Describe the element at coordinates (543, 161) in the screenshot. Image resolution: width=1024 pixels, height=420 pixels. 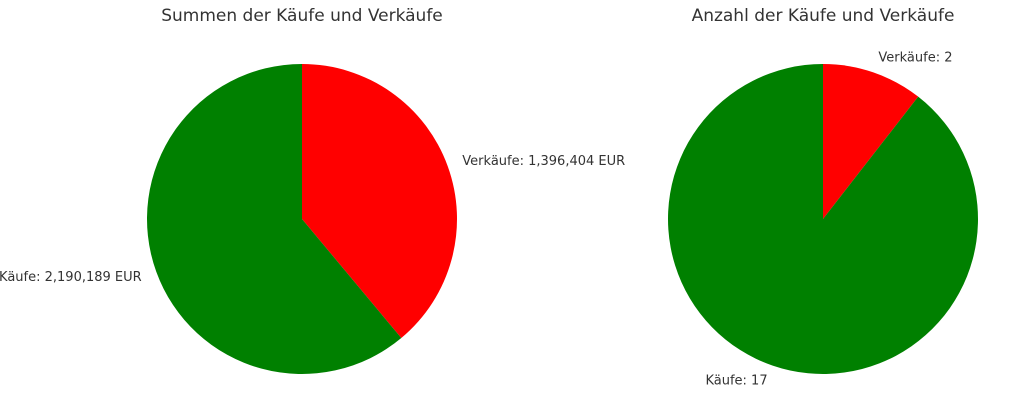
I see `slice-label-sums-0: Verkäufe: 1,396,404 EUR` at that location.